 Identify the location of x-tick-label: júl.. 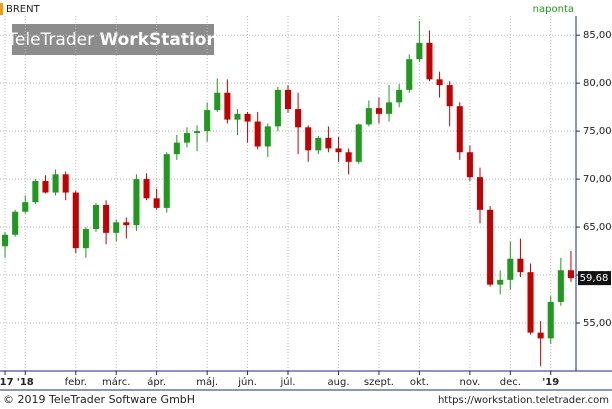
(287, 382).